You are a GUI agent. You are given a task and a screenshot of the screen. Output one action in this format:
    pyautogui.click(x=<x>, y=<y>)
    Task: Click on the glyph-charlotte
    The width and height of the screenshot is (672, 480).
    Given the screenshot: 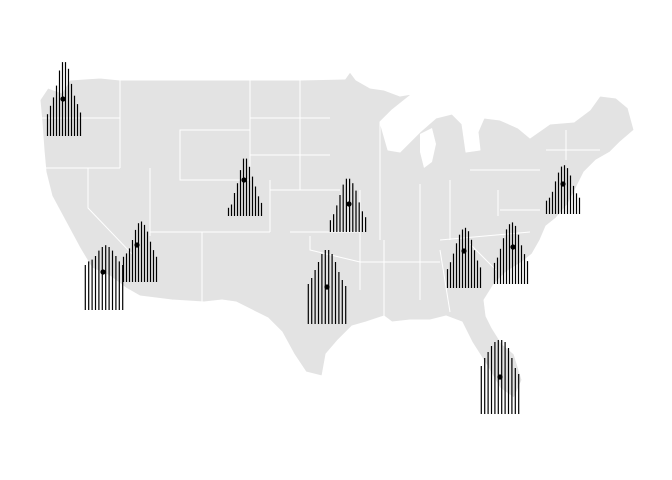 What is the action you would take?
    pyautogui.click(x=511, y=253)
    